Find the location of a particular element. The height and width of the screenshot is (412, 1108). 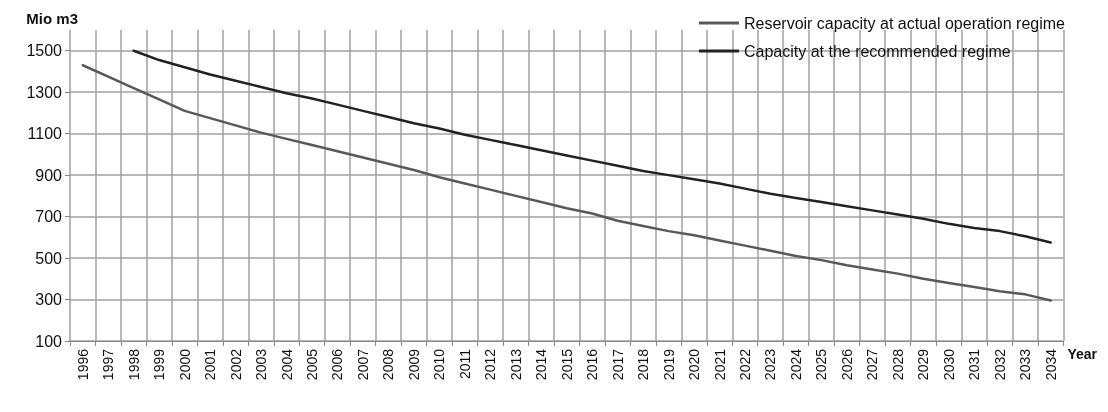

x-tick-label: 1999 is located at coordinates (159, 364).